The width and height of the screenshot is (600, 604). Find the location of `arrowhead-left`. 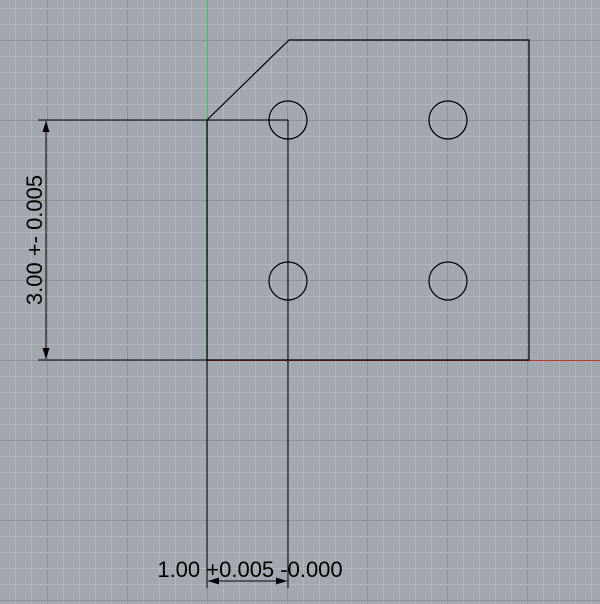

arrowhead-left is located at coordinates (213, 581).